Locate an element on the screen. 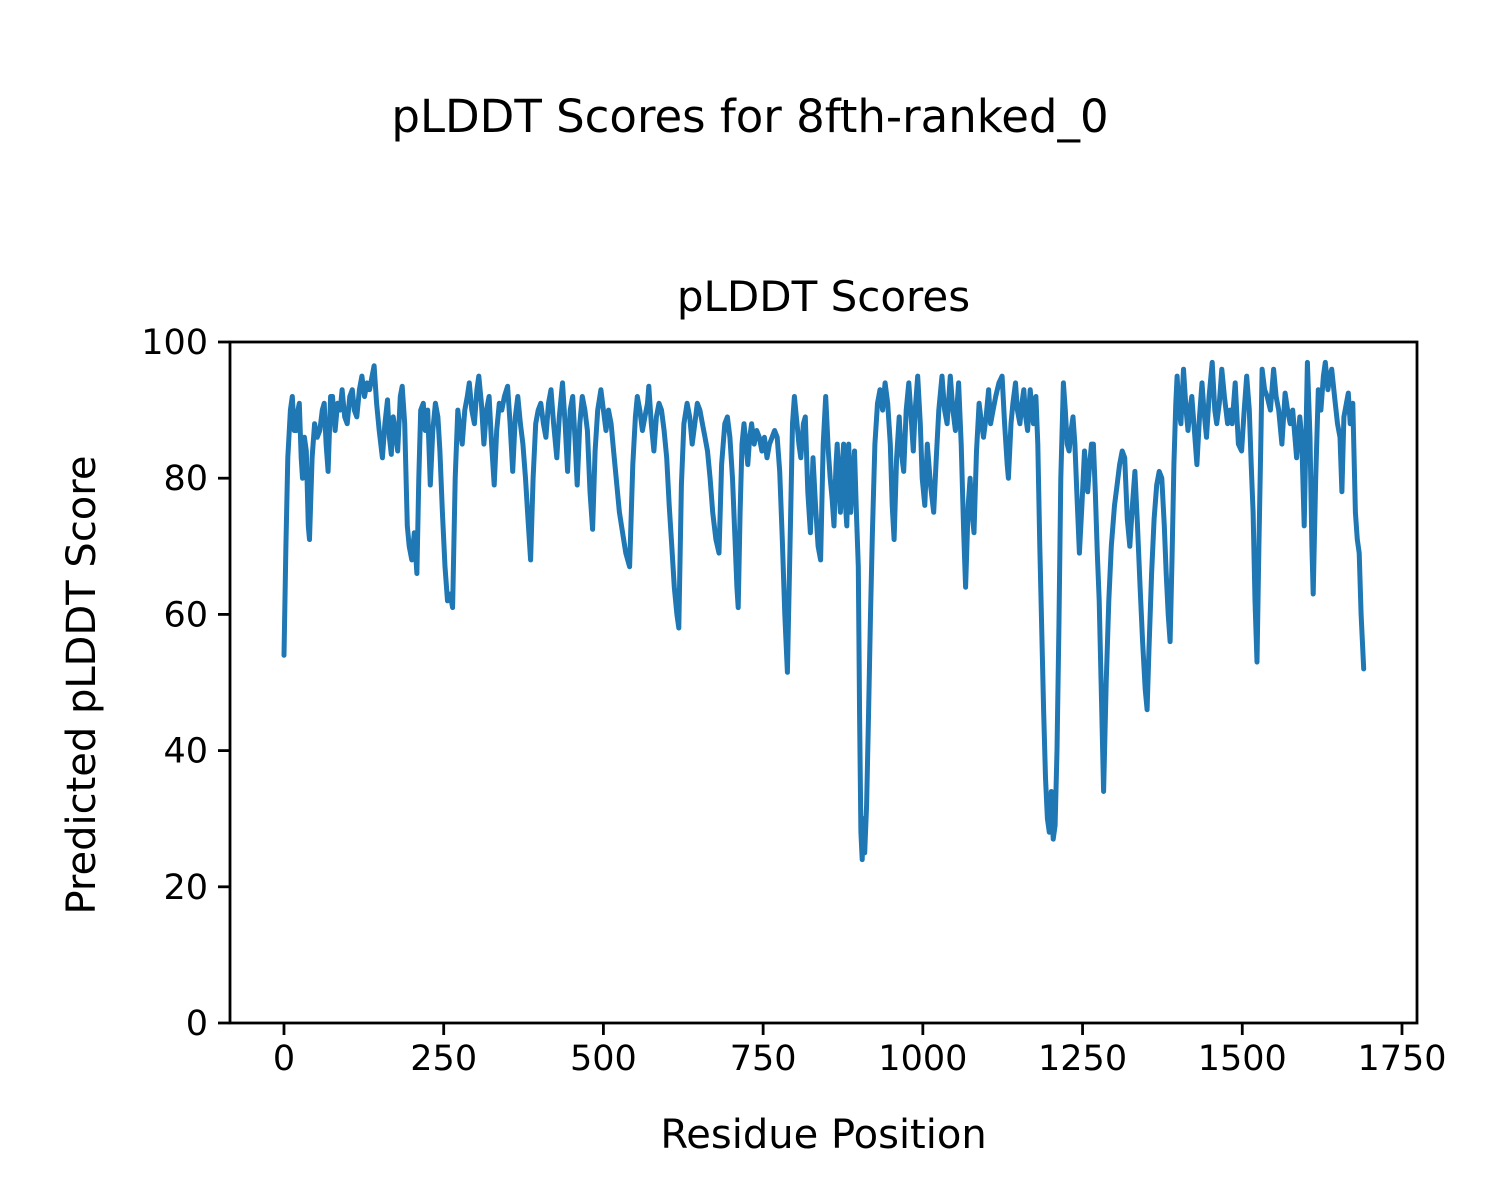 This screenshot has height=1200, width=1500. x-tick-label: 500 is located at coordinates (603, 1059).